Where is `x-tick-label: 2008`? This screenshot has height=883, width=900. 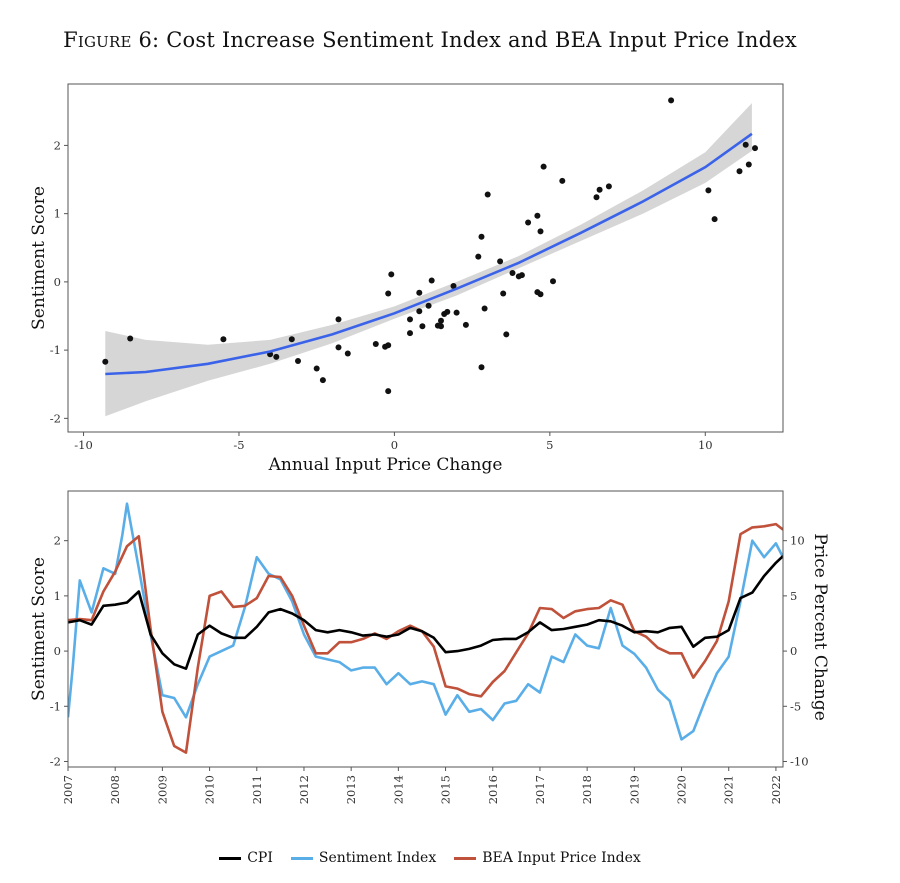
x-tick-label: 2008 is located at coordinates (115, 789).